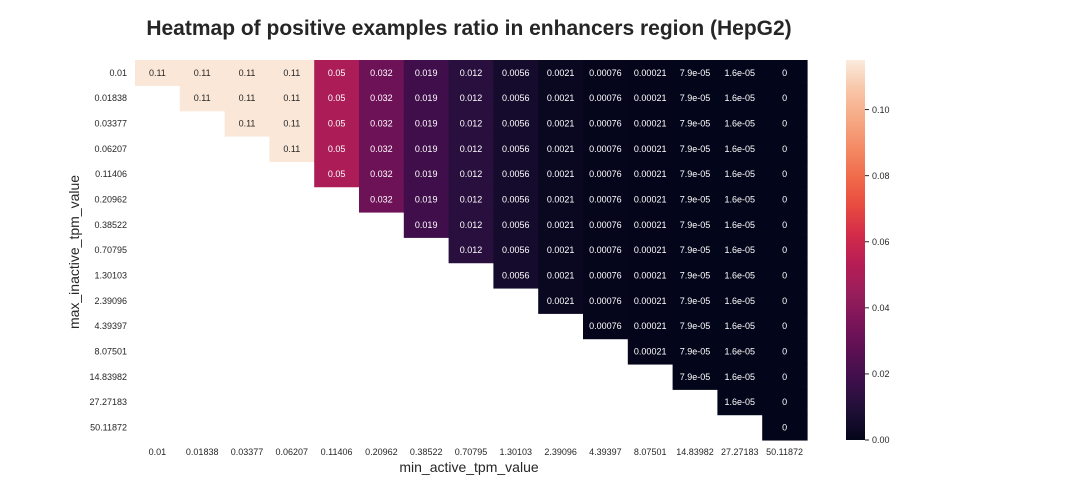 The width and height of the screenshot is (1080, 504). I want to click on colorbar-tick-label: 0.00, so click(881, 440).